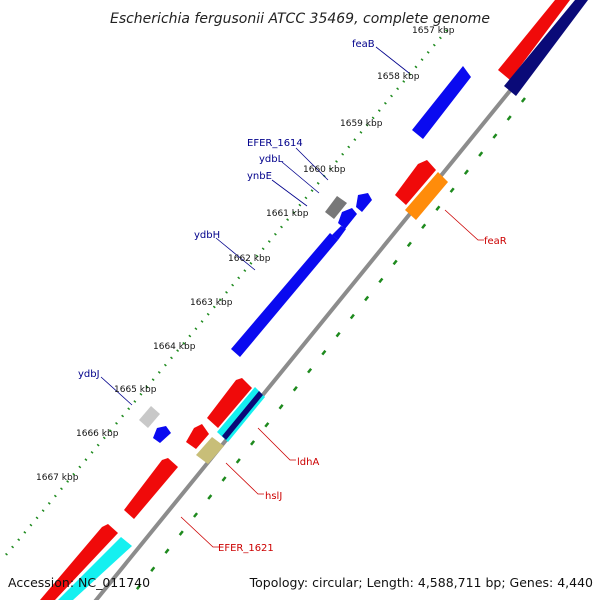  I want to click on tick-label: 1664 kbp, so click(174, 347).